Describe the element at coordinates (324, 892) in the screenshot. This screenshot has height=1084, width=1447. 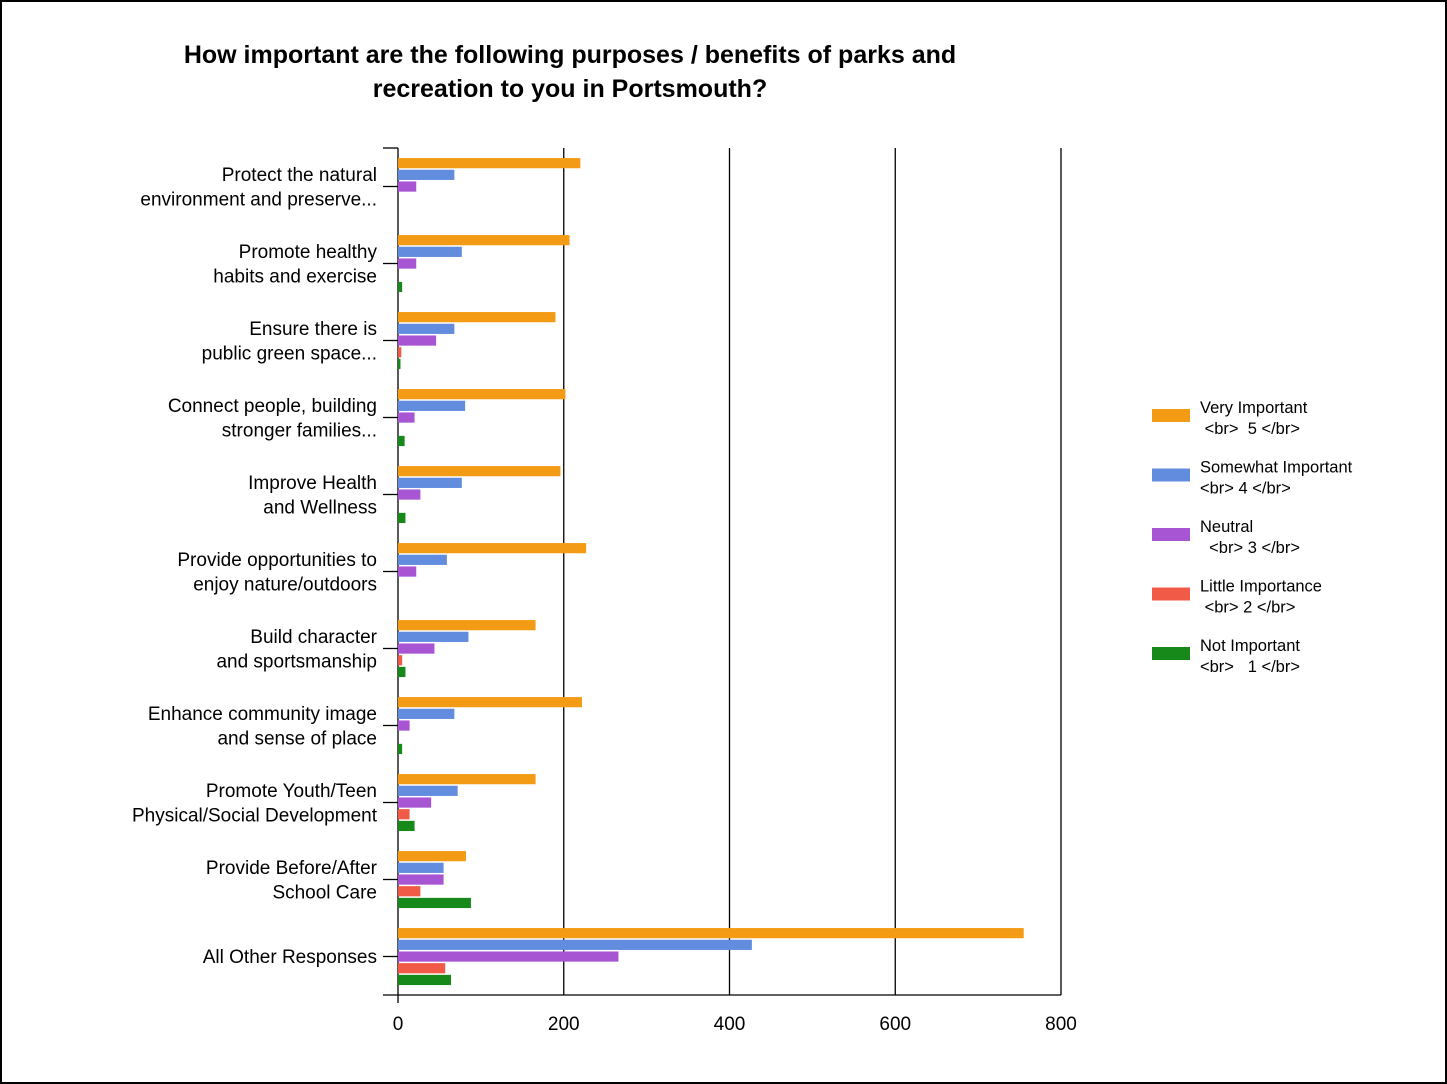
I see `category-label: School Care` at that location.